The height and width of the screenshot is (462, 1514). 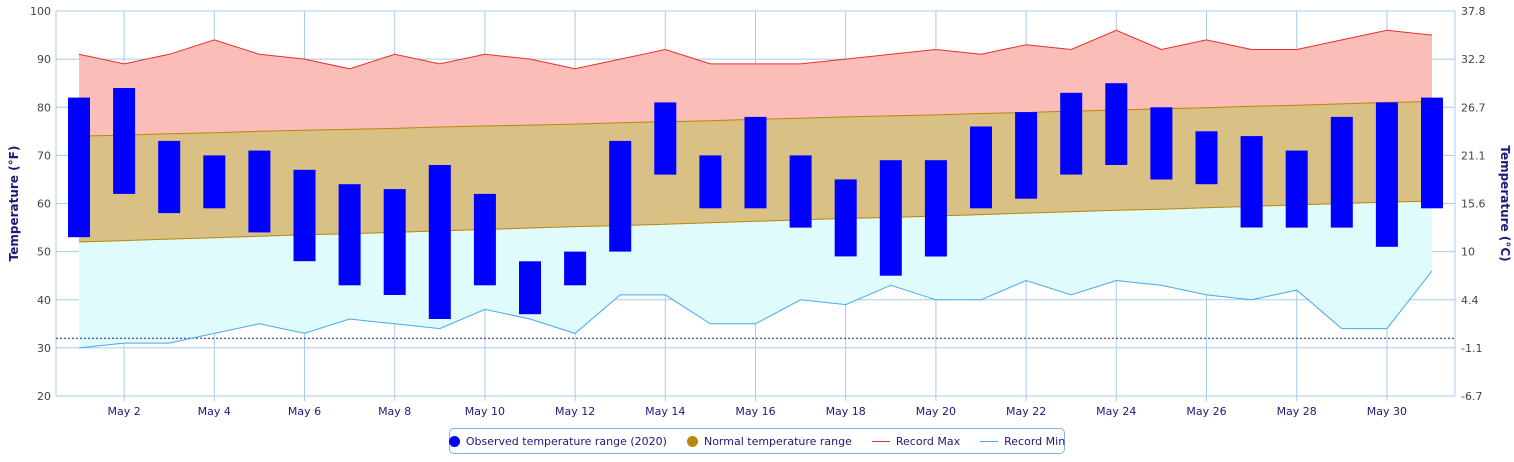 What do you see at coordinates (880, 441) in the screenshot?
I see `record-max-line-icon` at bounding box center [880, 441].